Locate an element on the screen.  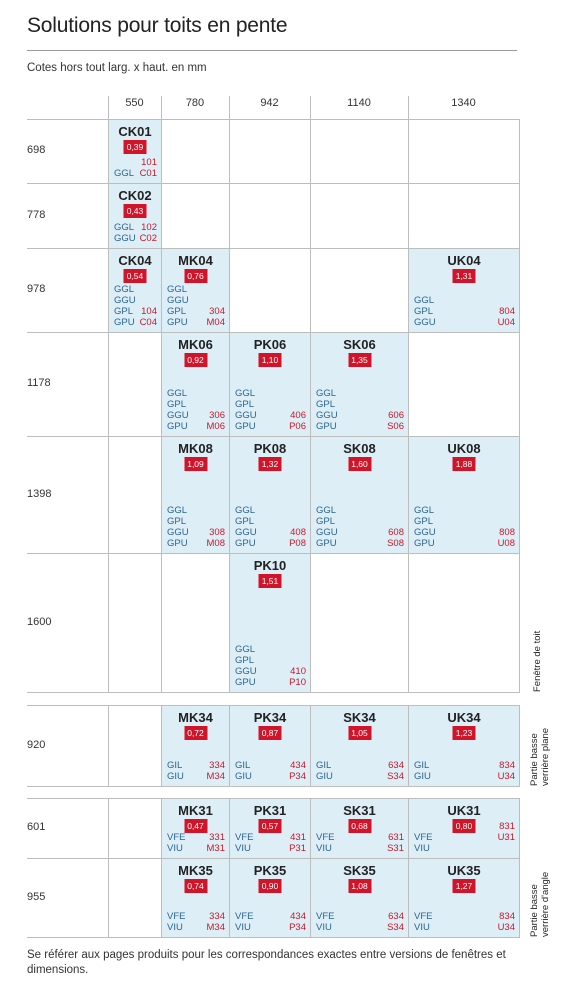
product-reference: 434 is located at coordinates (298, 916).